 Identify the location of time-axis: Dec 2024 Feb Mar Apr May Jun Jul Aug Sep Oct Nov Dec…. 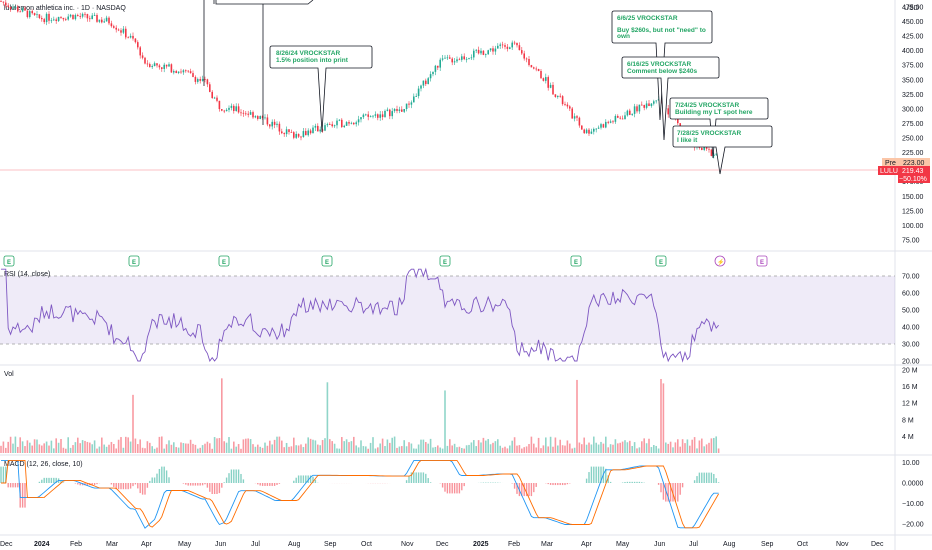
(442, 544).